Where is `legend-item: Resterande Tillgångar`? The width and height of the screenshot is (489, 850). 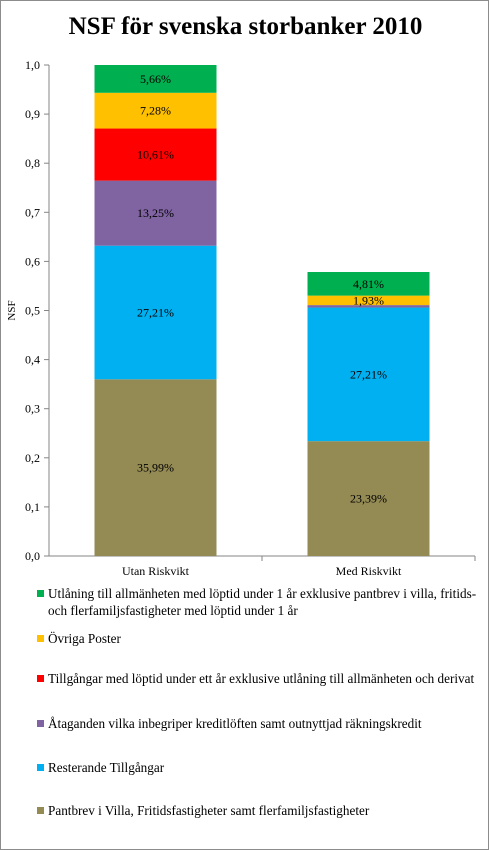
legend-item: Resterande Tillgångar is located at coordinates (257, 767).